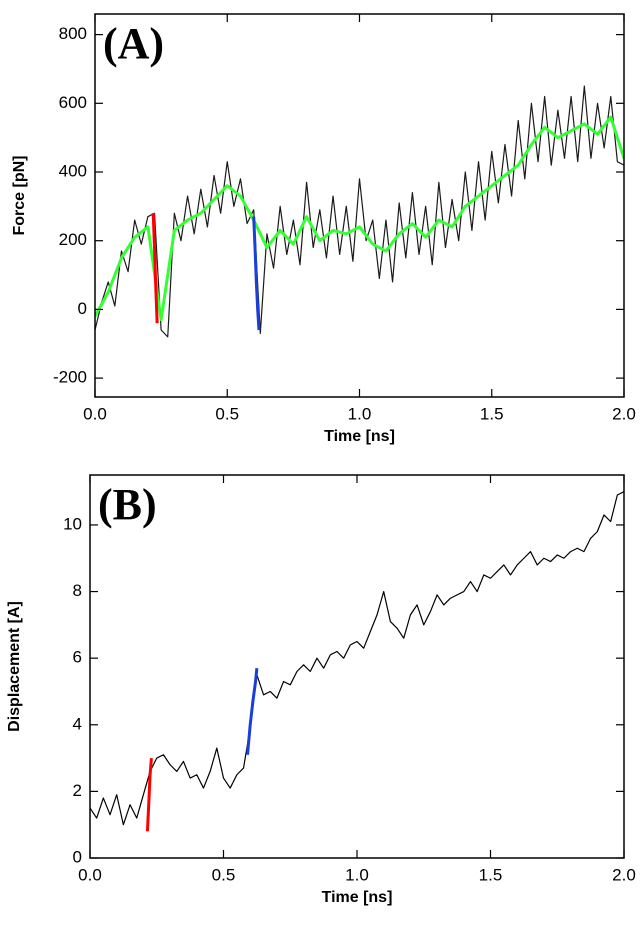 This screenshot has width=643, height=929. What do you see at coordinates (14, 666) in the screenshot?
I see `y-axis-label: Displacement [A]` at bounding box center [14, 666].